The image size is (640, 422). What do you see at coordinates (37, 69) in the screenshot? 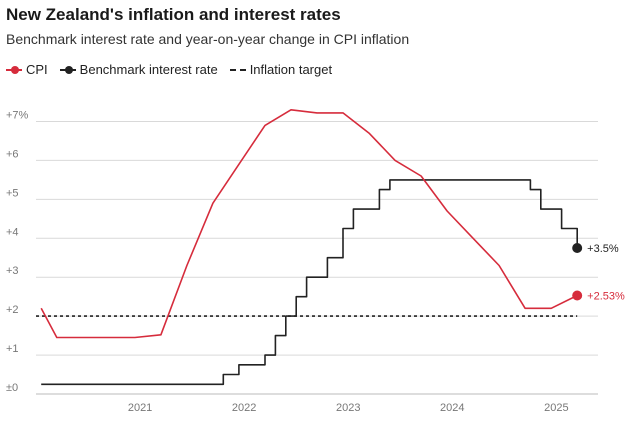
I see `legend-label-cpi: CPI` at bounding box center [37, 69].